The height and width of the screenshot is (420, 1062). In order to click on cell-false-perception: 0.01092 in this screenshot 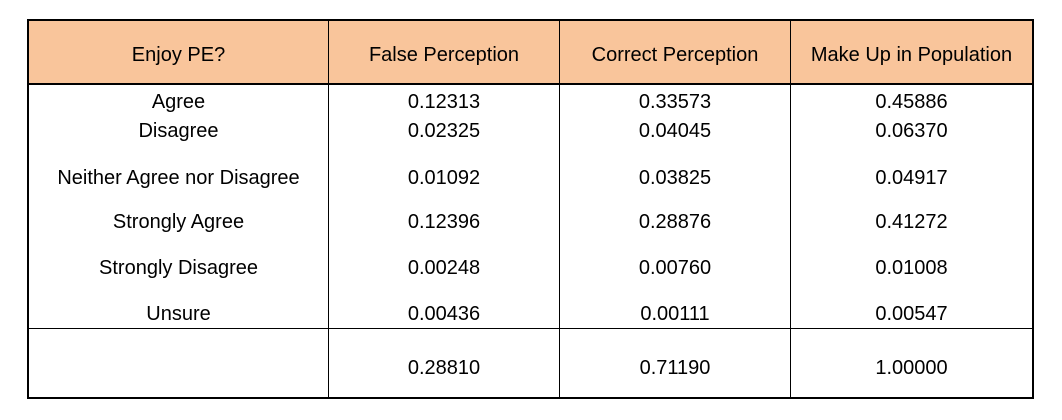, I will do `click(444, 178)`.